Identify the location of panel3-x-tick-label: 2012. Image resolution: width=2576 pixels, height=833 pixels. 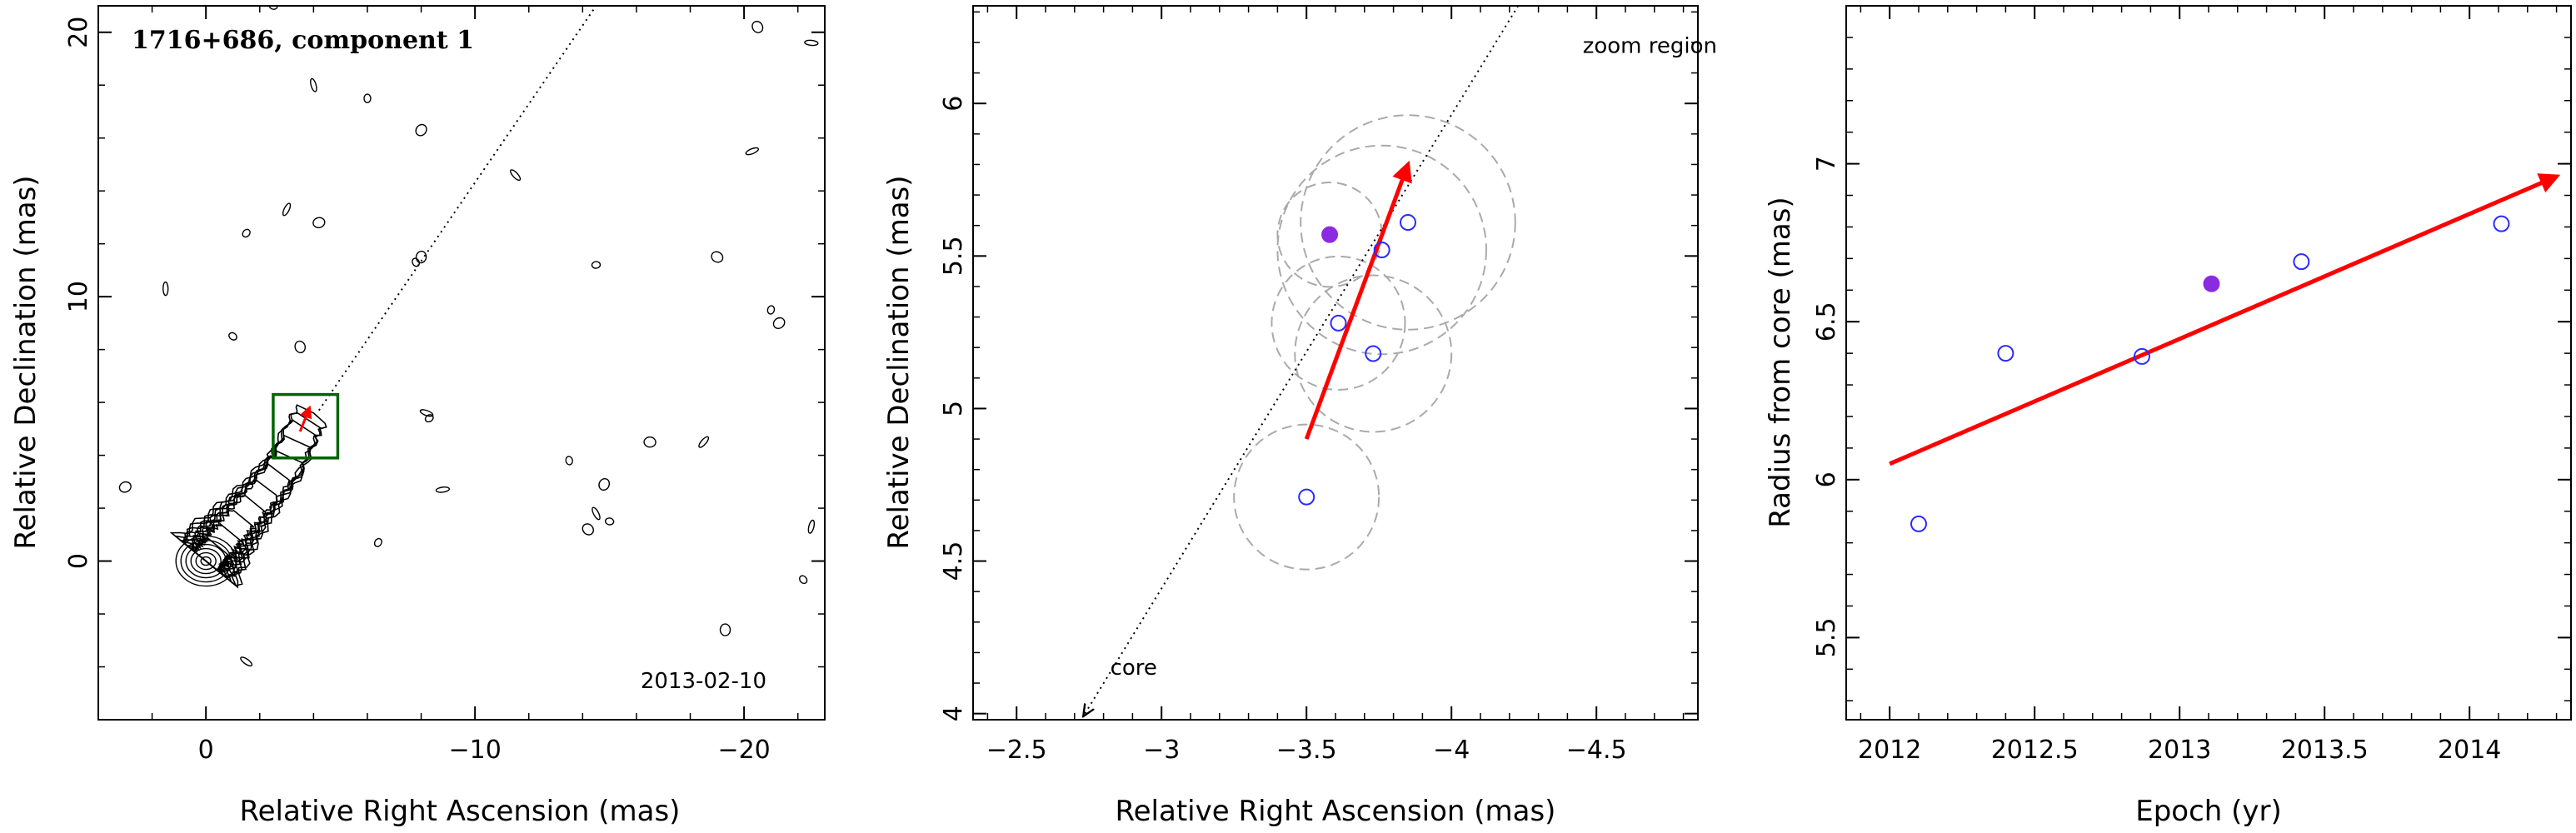
(1889, 750).